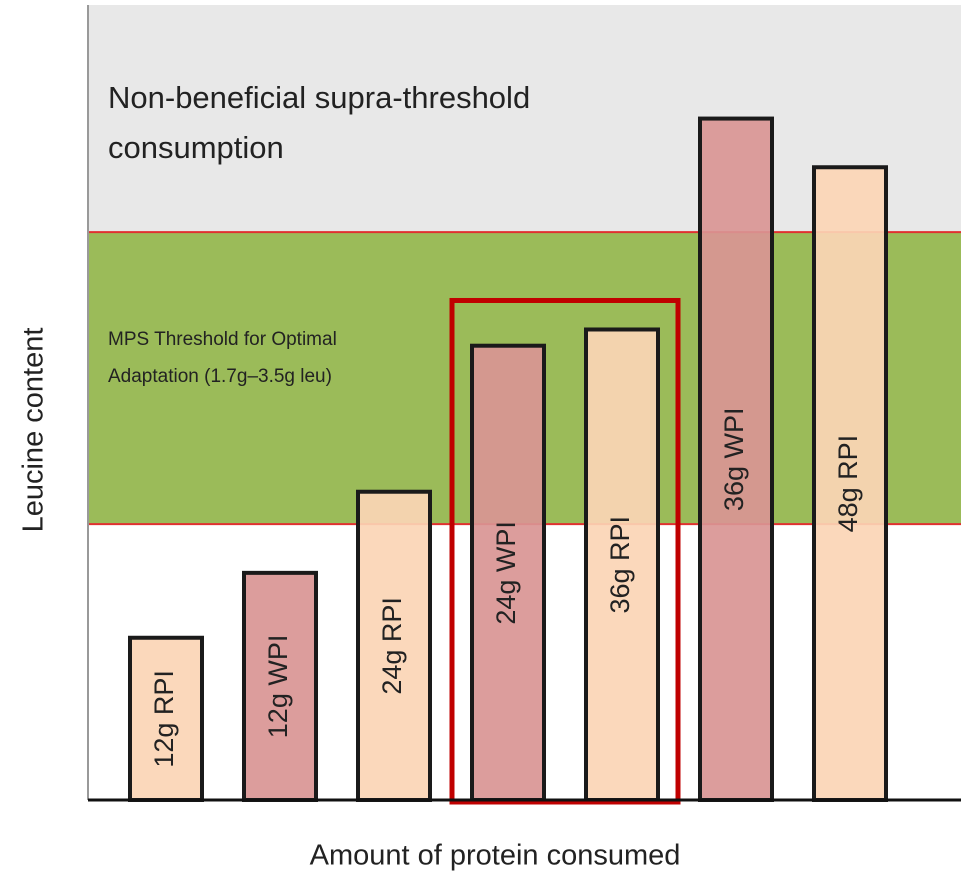 The width and height of the screenshot is (961, 873). I want to click on bar-label: 24g RPI, so click(392, 646).